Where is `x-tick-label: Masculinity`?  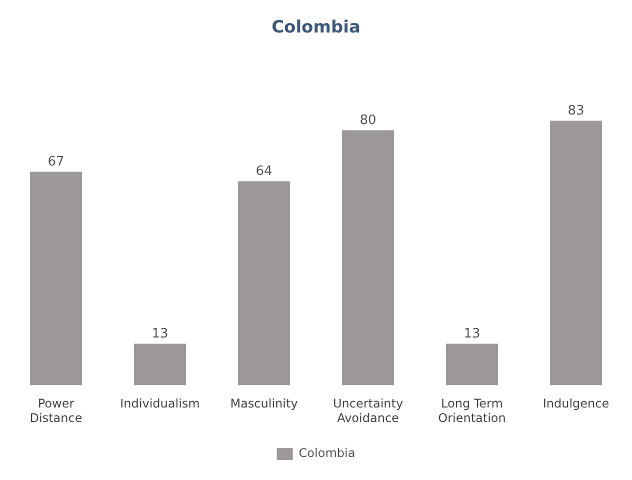 x-tick-label: Masculinity is located at coordinates (264, 403).